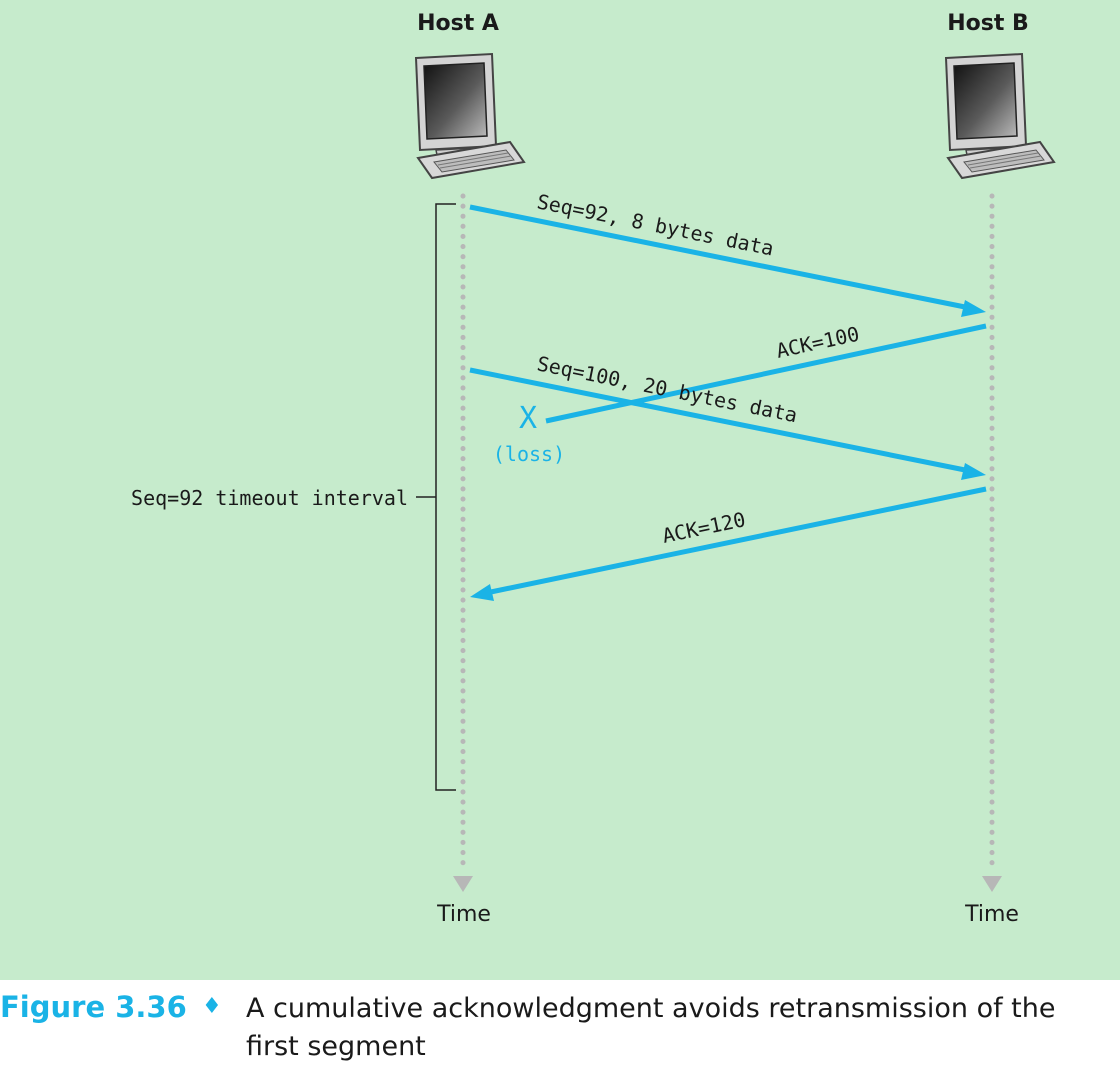  I want to click on seq100-arrow, so click(720, 420).